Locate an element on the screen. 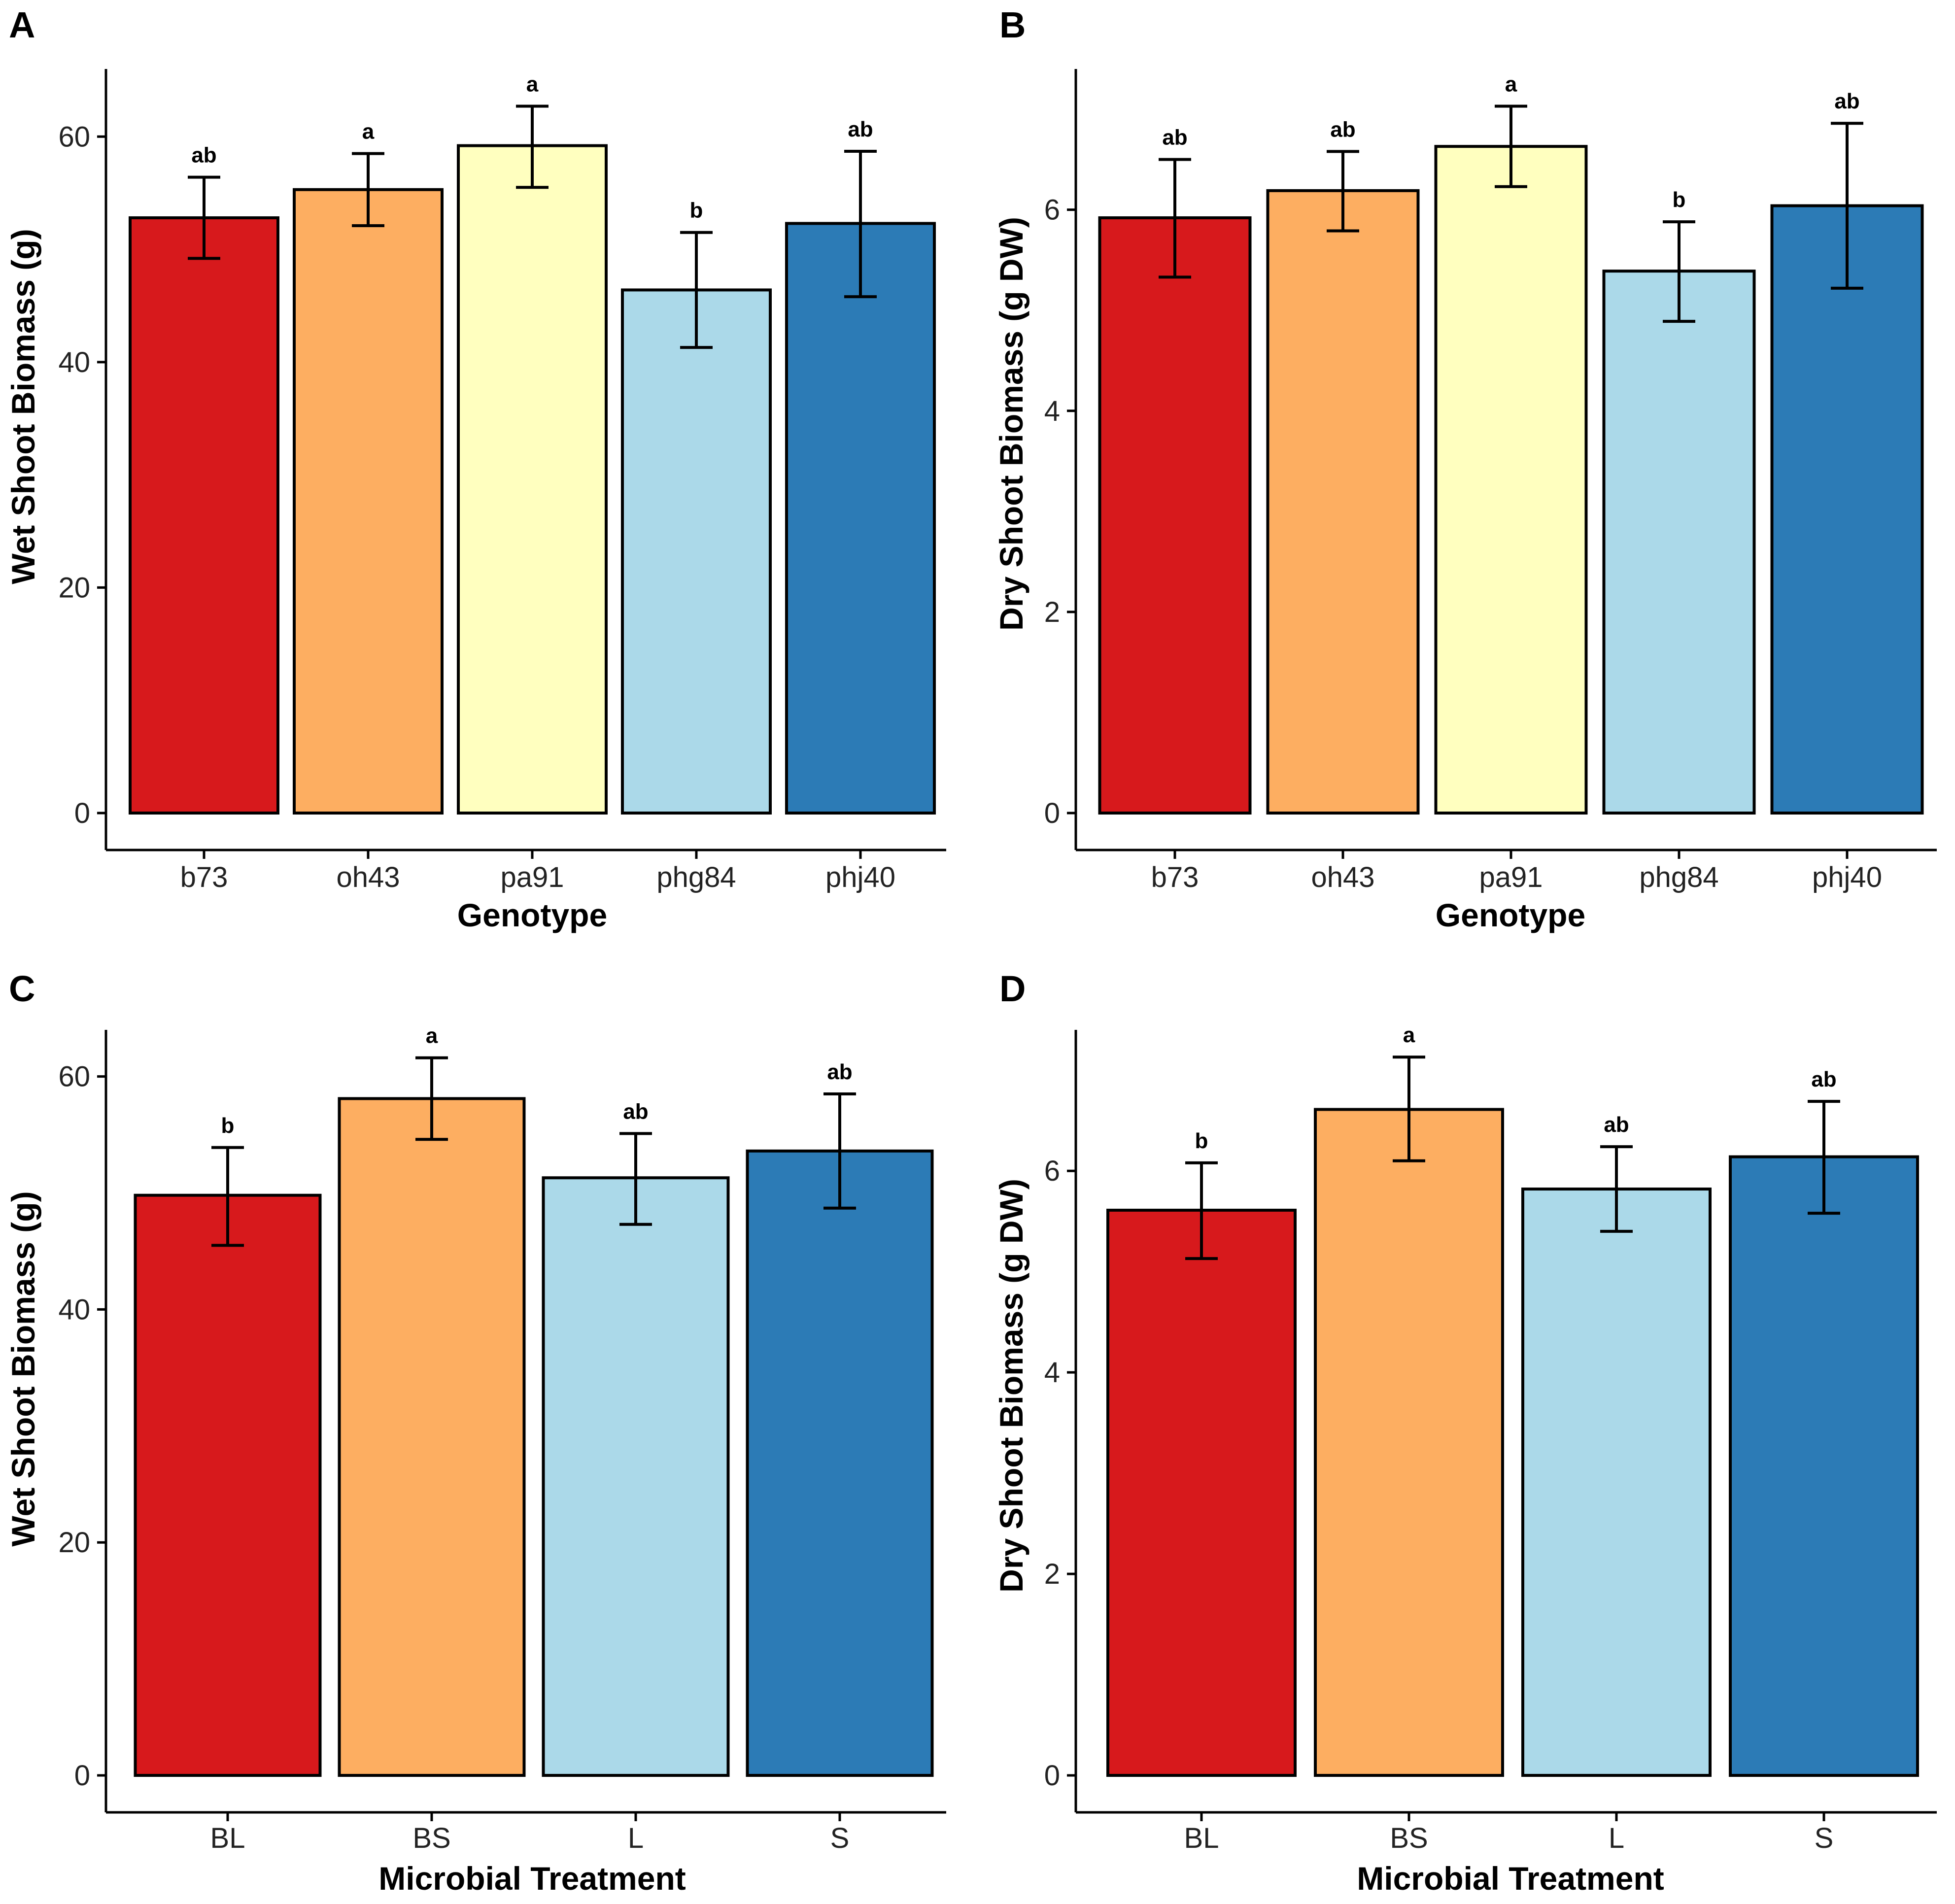  x-tick-label-phg84: phg84 is located at coordinates (1678, 877).